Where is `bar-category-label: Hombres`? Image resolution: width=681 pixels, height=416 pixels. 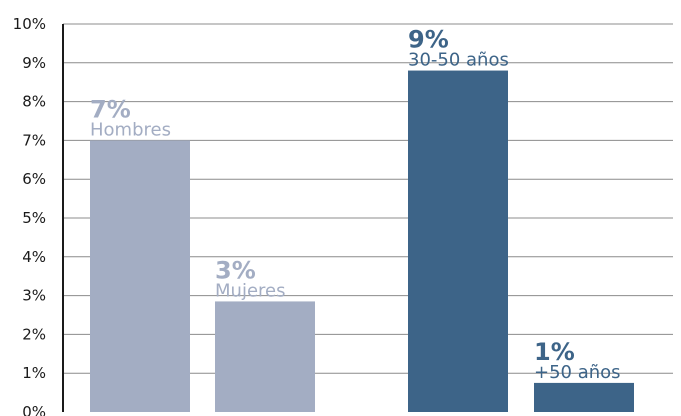 bar-category-label: Hombres is located at coordinates (130, 129).